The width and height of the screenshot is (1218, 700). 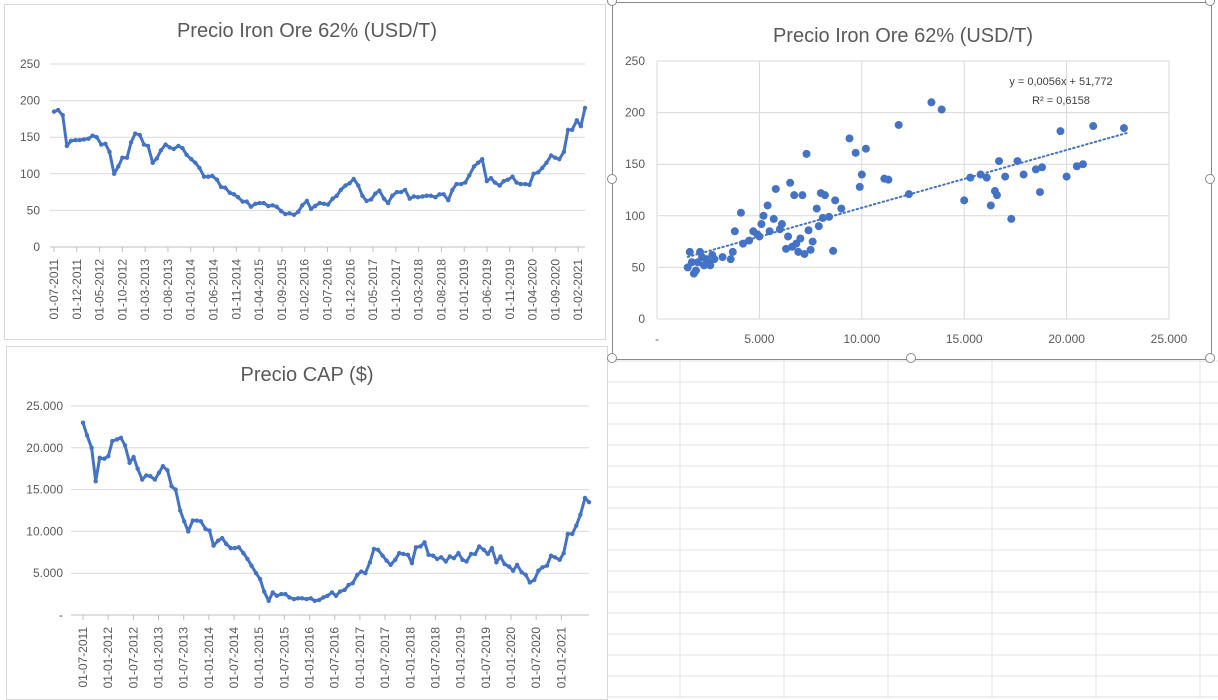 What do you see at coordinates (1061, 101) in the screenshot?
I see `trendline-r-squared: R² = 0,6158` at bounding box center [1061, 101].